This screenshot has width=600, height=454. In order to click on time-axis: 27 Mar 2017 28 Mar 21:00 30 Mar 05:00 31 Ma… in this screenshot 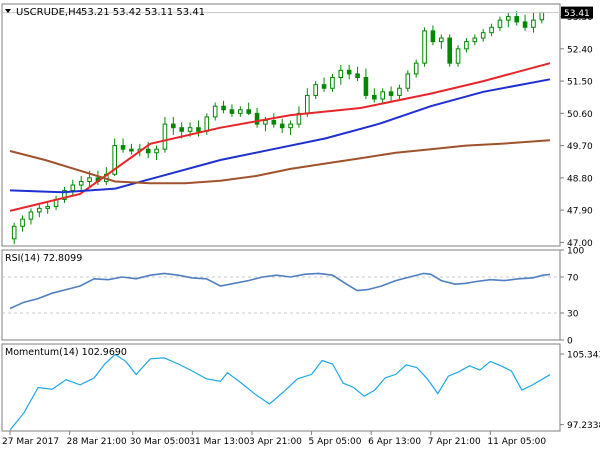, I will do `click(274, 439)`.